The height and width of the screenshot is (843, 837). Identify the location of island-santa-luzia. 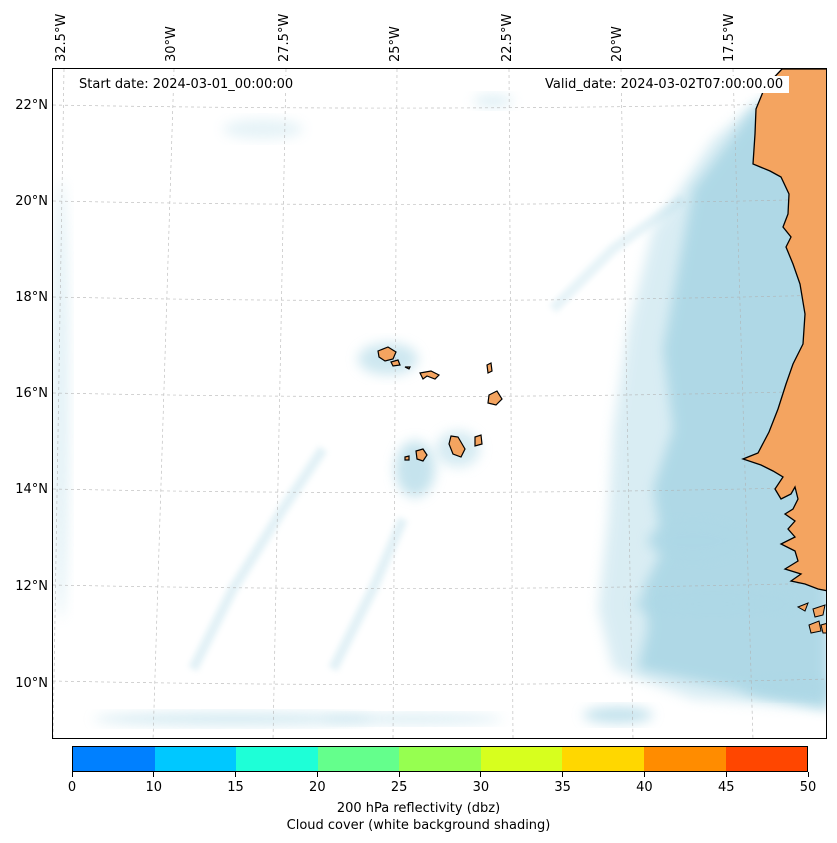
(407, 368).